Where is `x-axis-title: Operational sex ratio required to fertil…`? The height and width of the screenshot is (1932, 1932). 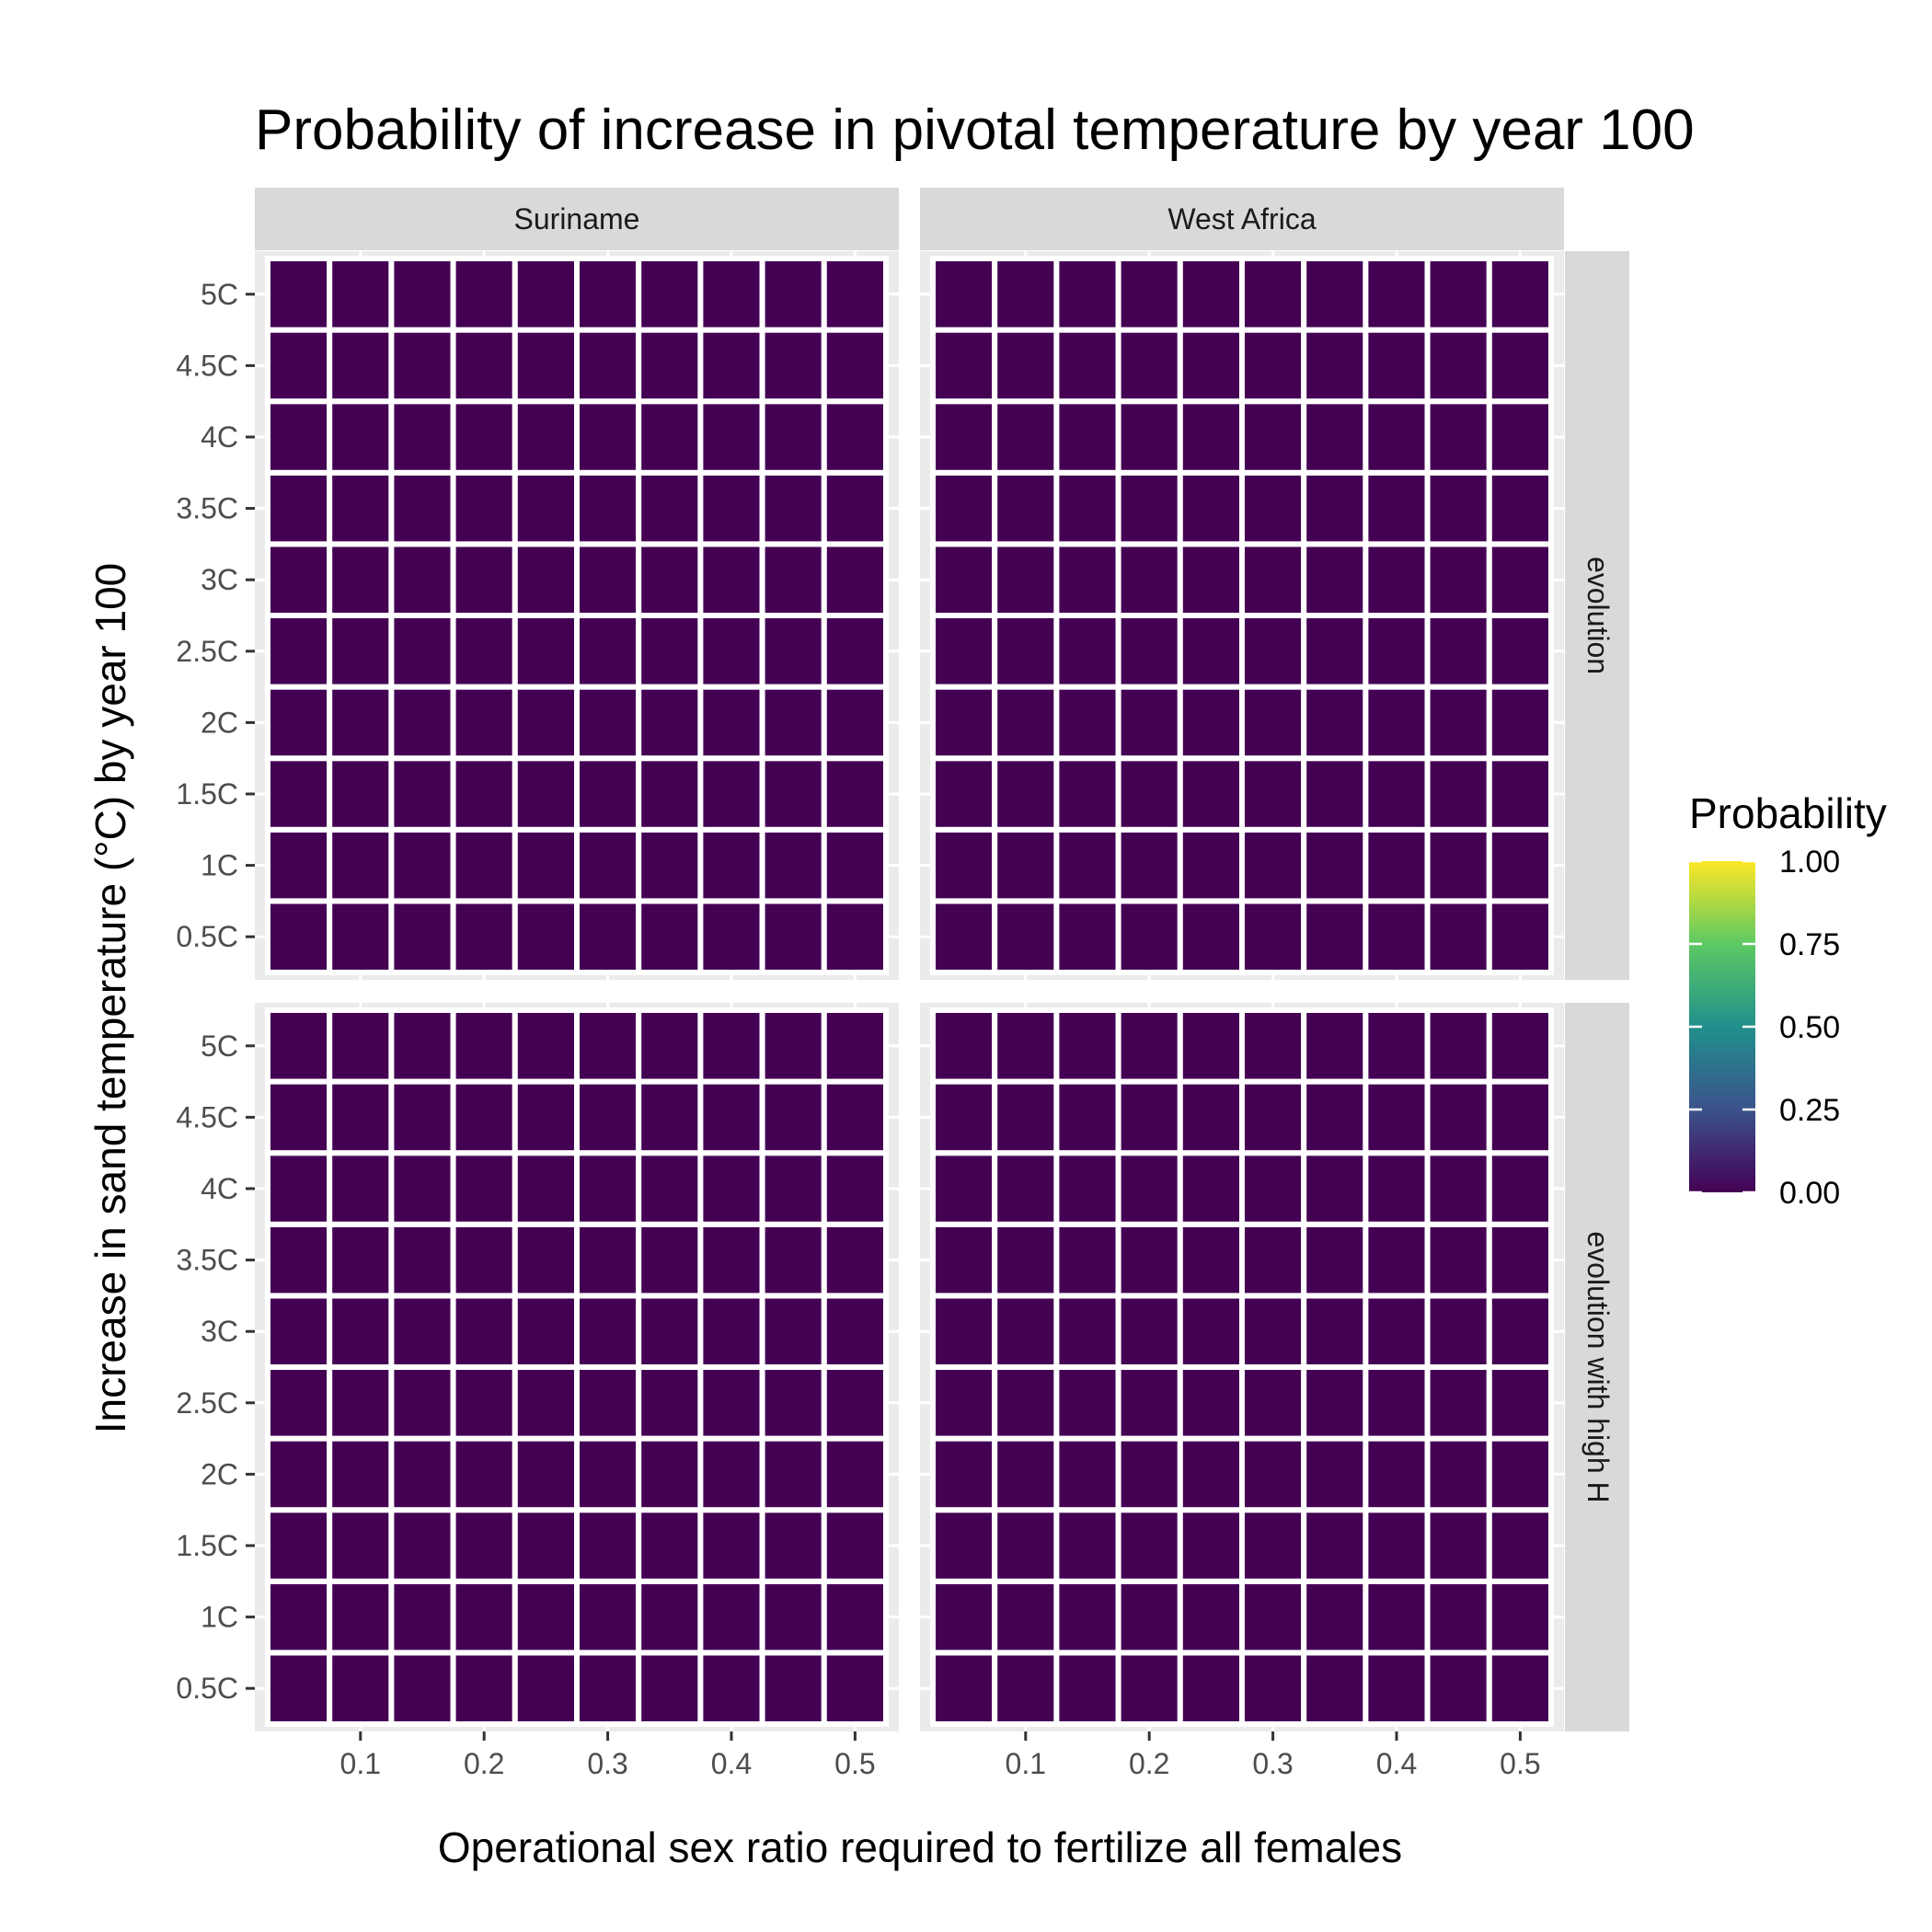
x-axis-title: Operational sex ratio required to fertil… is located at coordinates (920, 1847).